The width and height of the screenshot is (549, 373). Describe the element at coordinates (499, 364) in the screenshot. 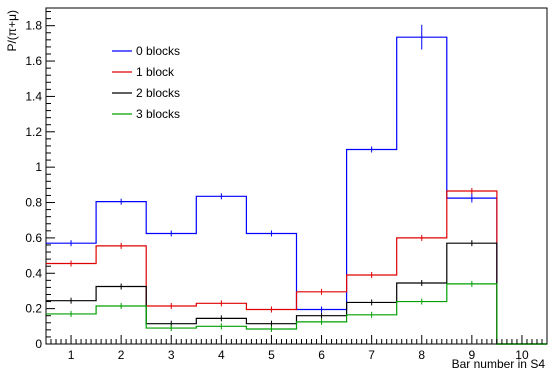

I see `x-axis-title: Bar number in S4` at that location.